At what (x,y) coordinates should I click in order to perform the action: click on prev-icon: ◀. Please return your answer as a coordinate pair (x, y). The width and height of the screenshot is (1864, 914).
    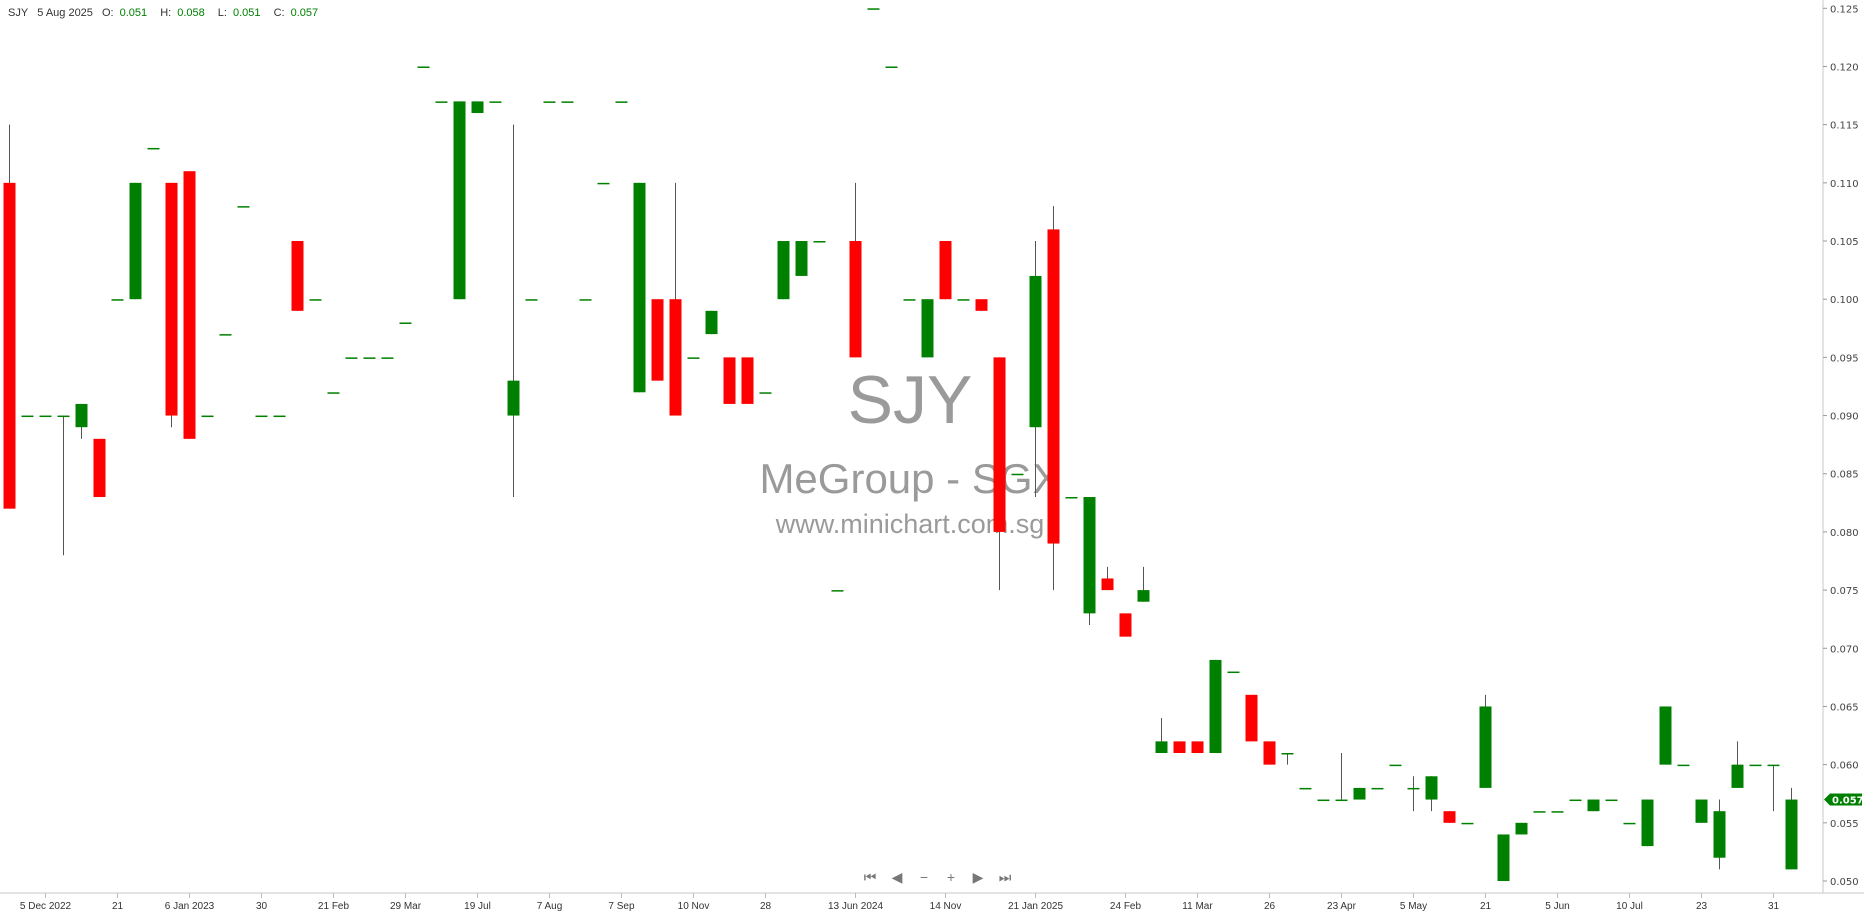
    Looking at the image, I should click on (897, 877).